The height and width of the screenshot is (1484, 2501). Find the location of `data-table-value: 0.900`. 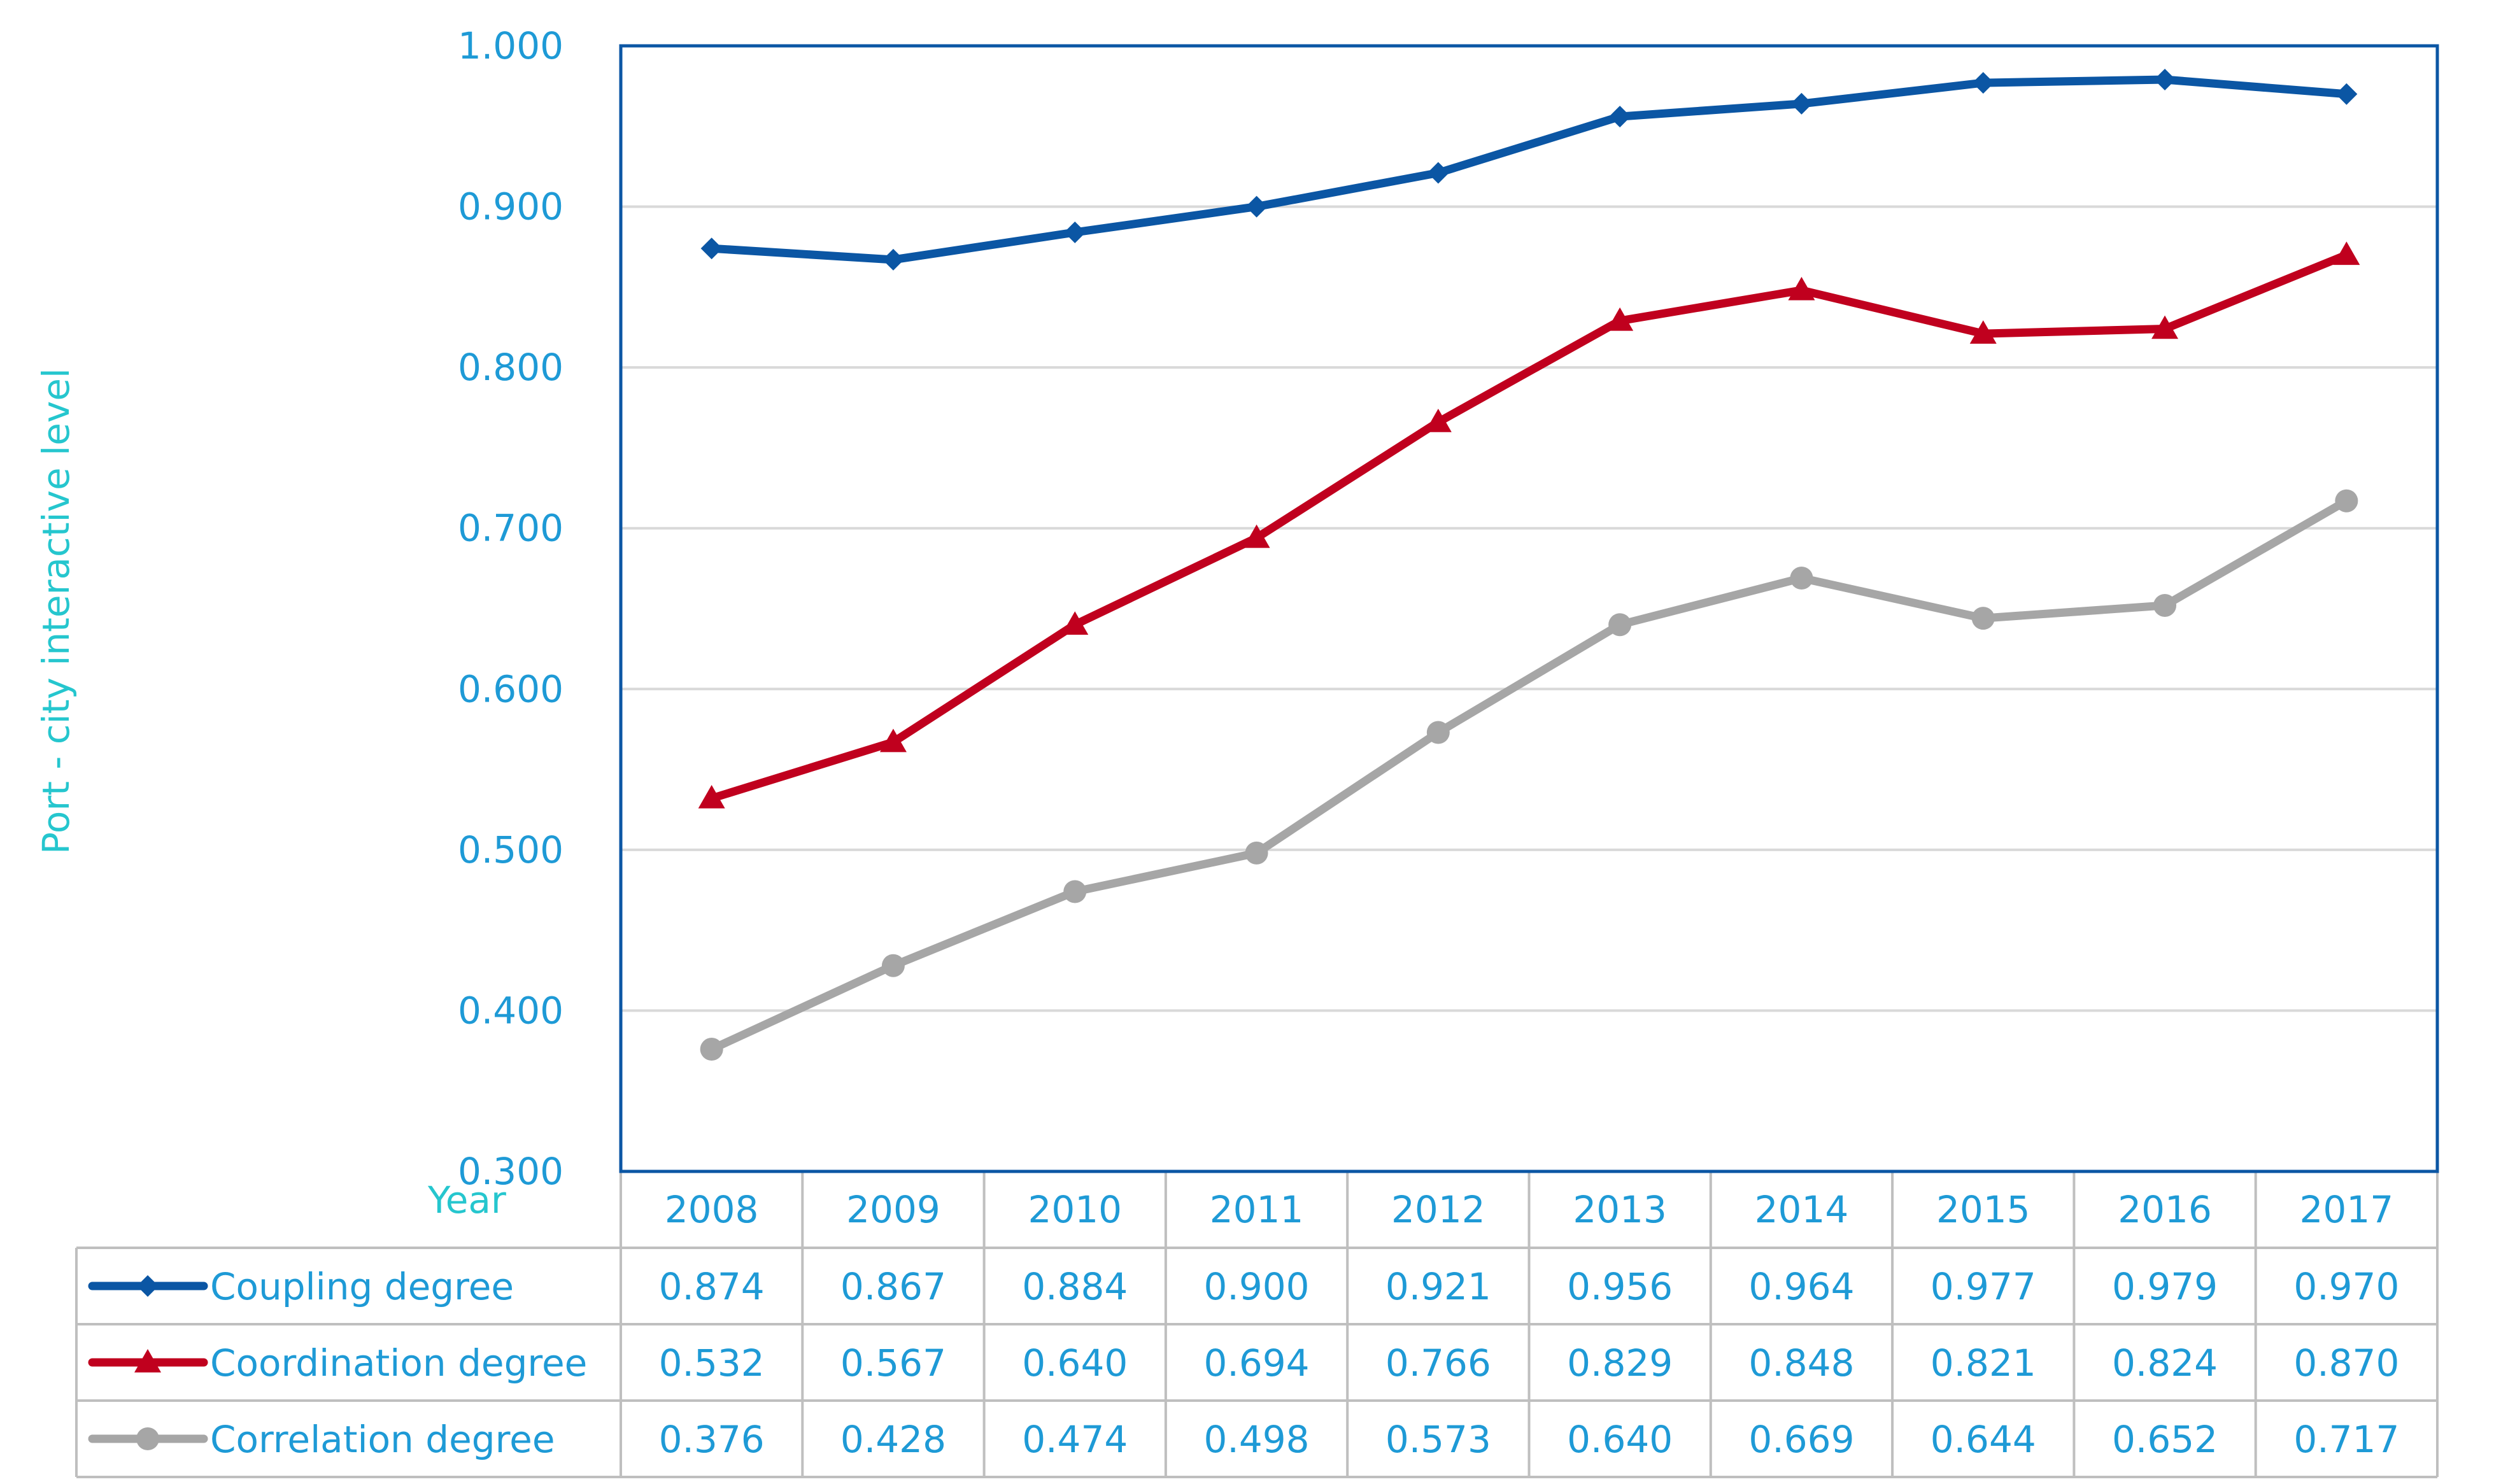

data-table-value: 0.900 is located at coordinates (1257, 1286).